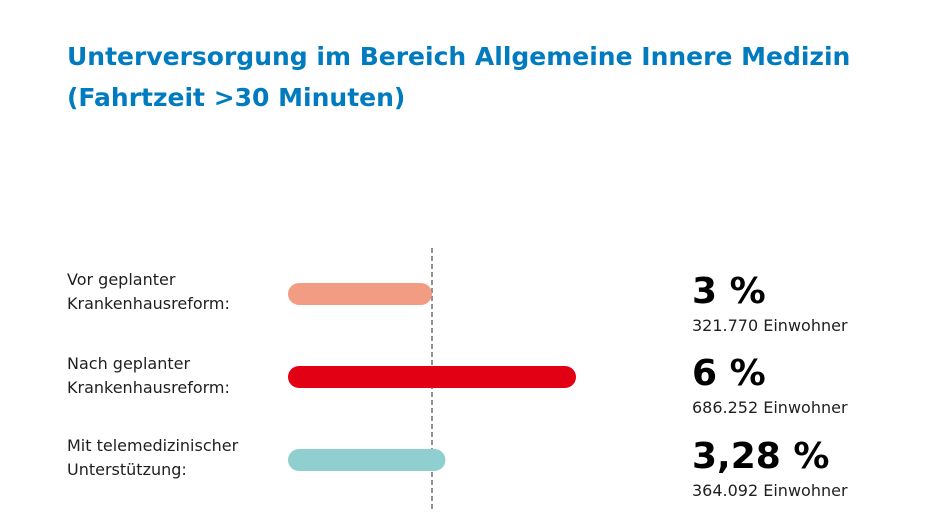 The width and height of the screenshot is (940, 529). What do you see at coordinates (153, 445) in the screenshot?
I see `category-label-line: Mit telemedizinischer` at bounding box center [153, 445].